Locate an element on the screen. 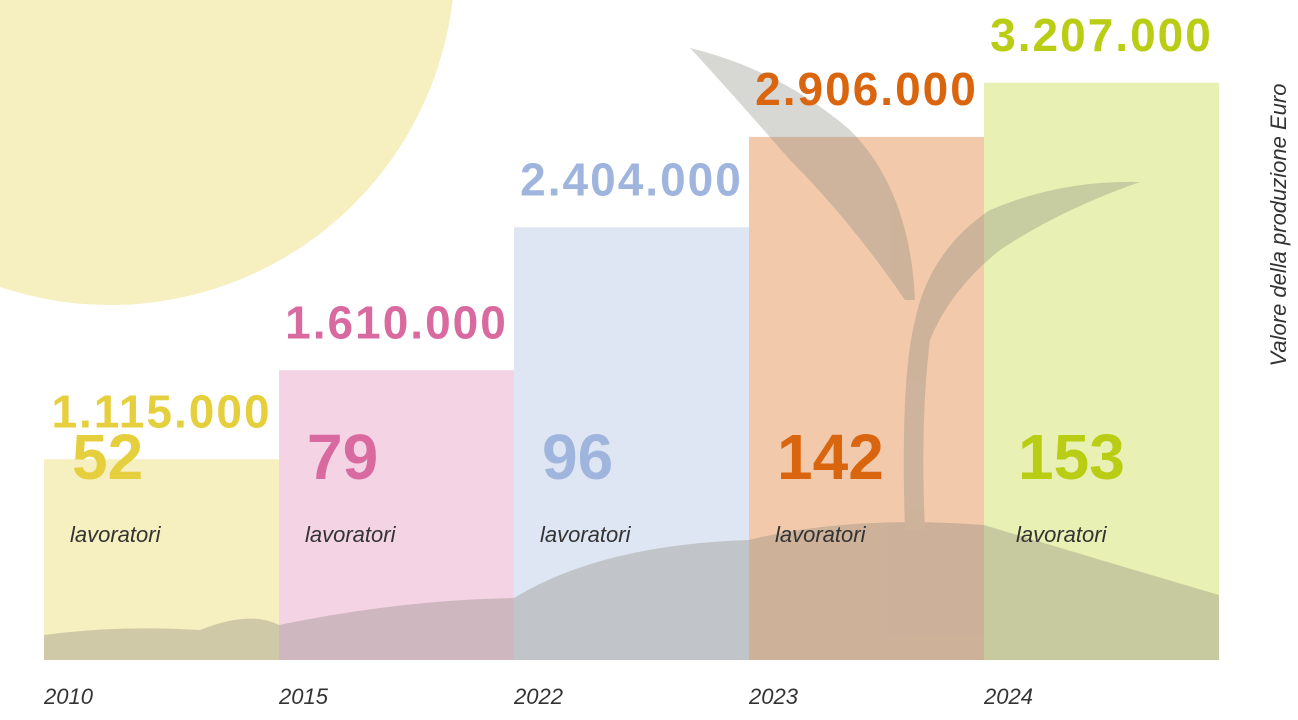  value-label: 3.207.000 is located at coordinates (1101, 35).